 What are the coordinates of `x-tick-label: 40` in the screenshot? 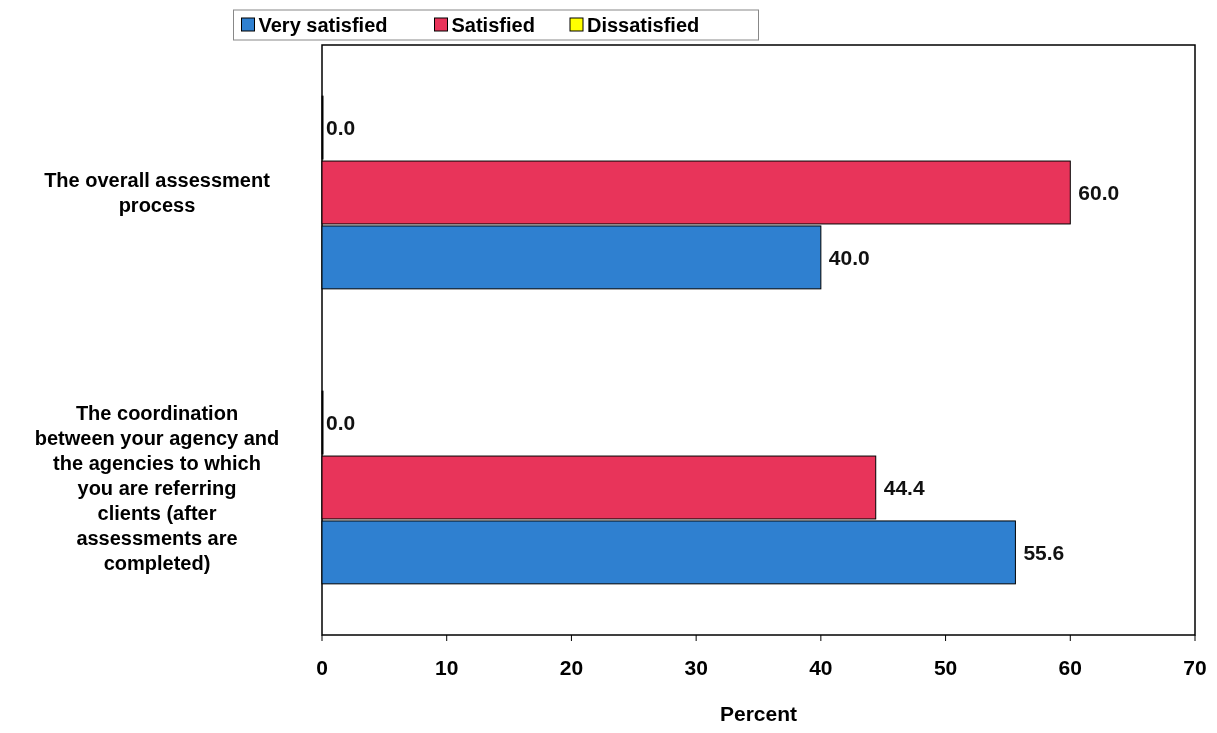 It's located at (821, 667).